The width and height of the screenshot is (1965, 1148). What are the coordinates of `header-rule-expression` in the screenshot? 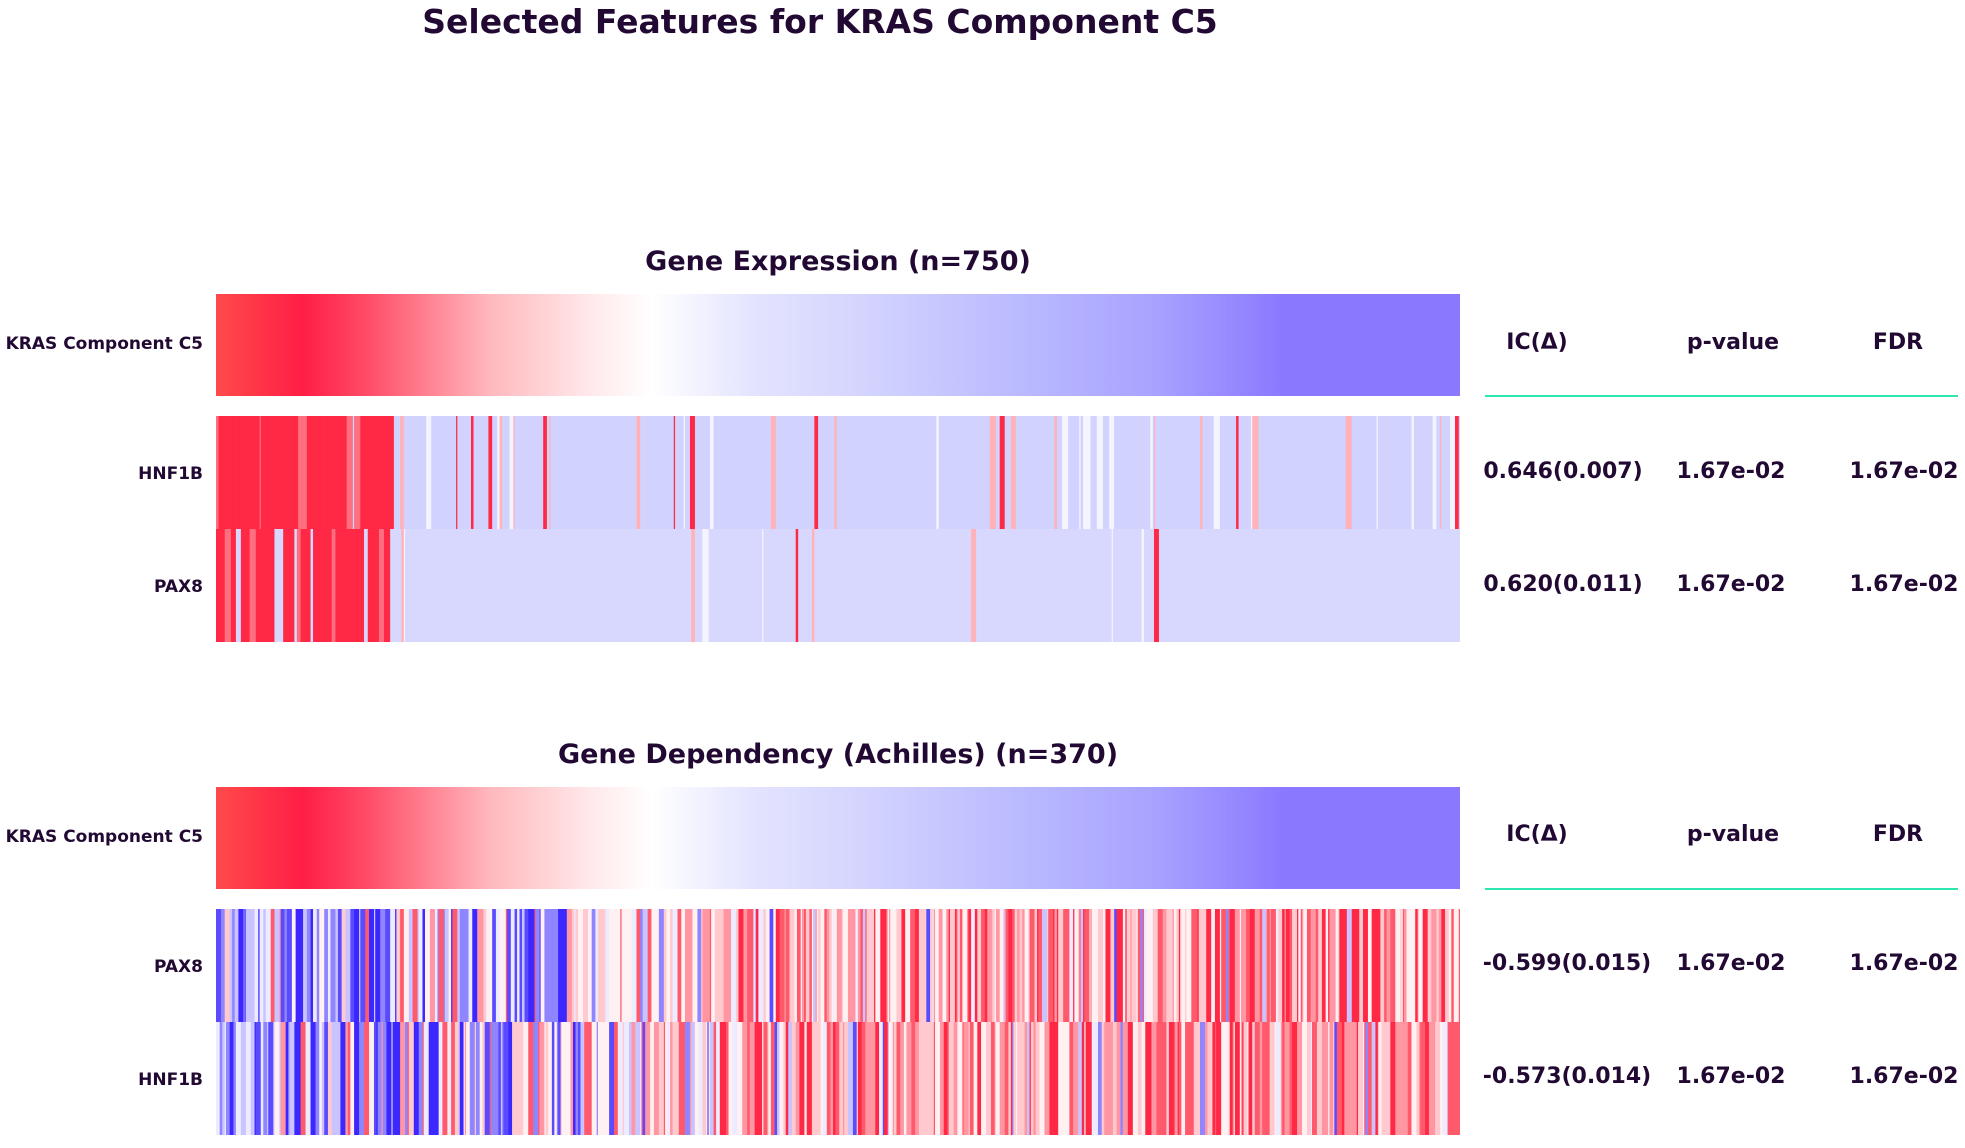 It's located at (1721, 396).